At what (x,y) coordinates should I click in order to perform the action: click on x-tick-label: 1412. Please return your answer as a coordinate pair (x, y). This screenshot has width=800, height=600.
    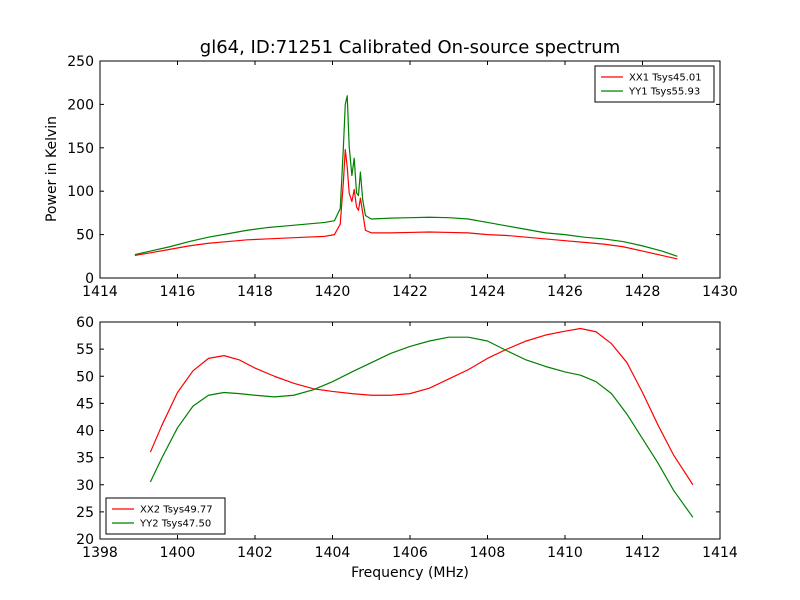
    Looking at the image, I should click on (643, 553).